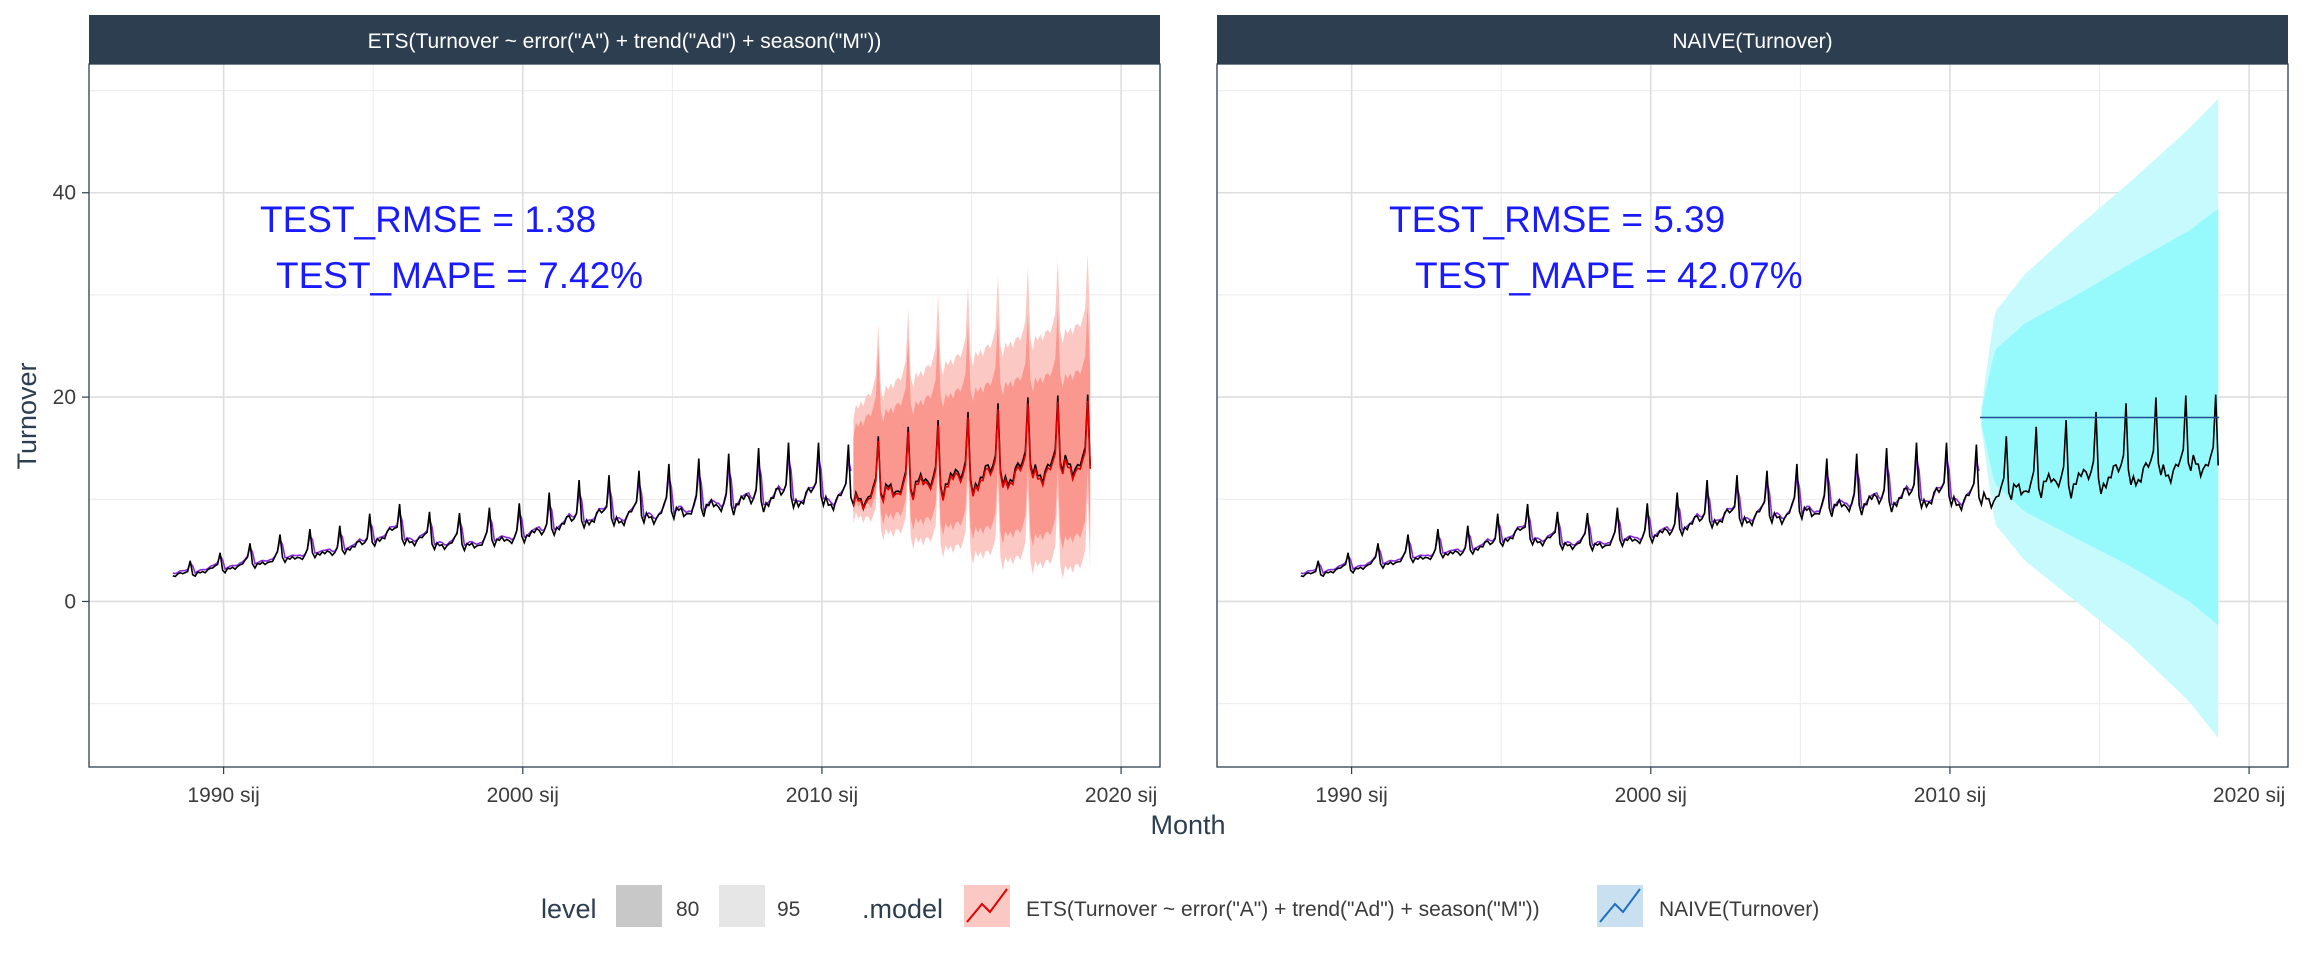 This screenshot has width=2304, height=960. What do you see at coordinates (459, 275) in the screenshot?
I see `panel-ets-mape-annotation: TEST_MAPE = 7.42%` at bounding box center [459, 275].